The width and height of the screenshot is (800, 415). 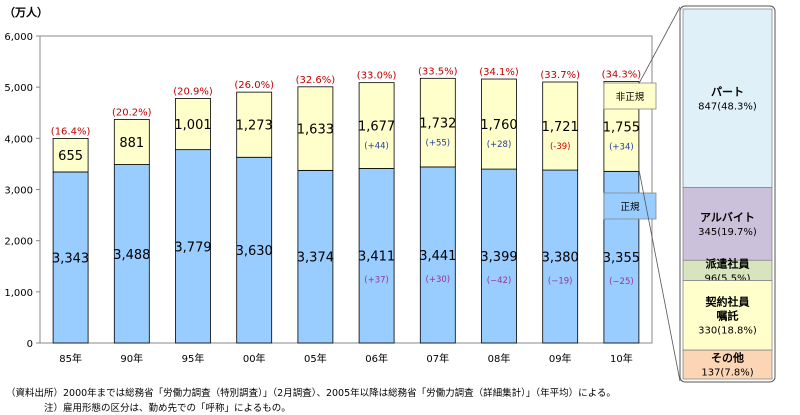 I want to click on value-label-nonregular: 1,677, so click(x=376, y=127).